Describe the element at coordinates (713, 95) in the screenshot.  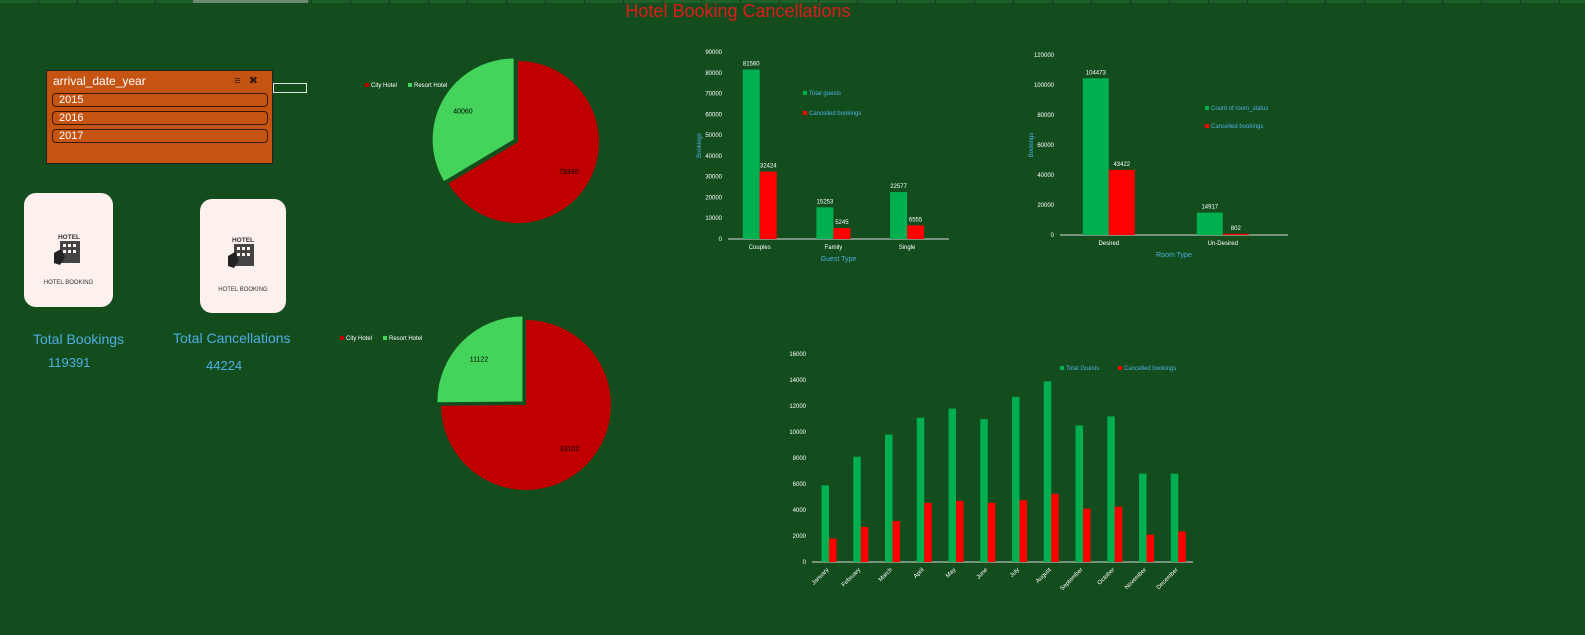
I see `y-tick-label: 70000` at that location.